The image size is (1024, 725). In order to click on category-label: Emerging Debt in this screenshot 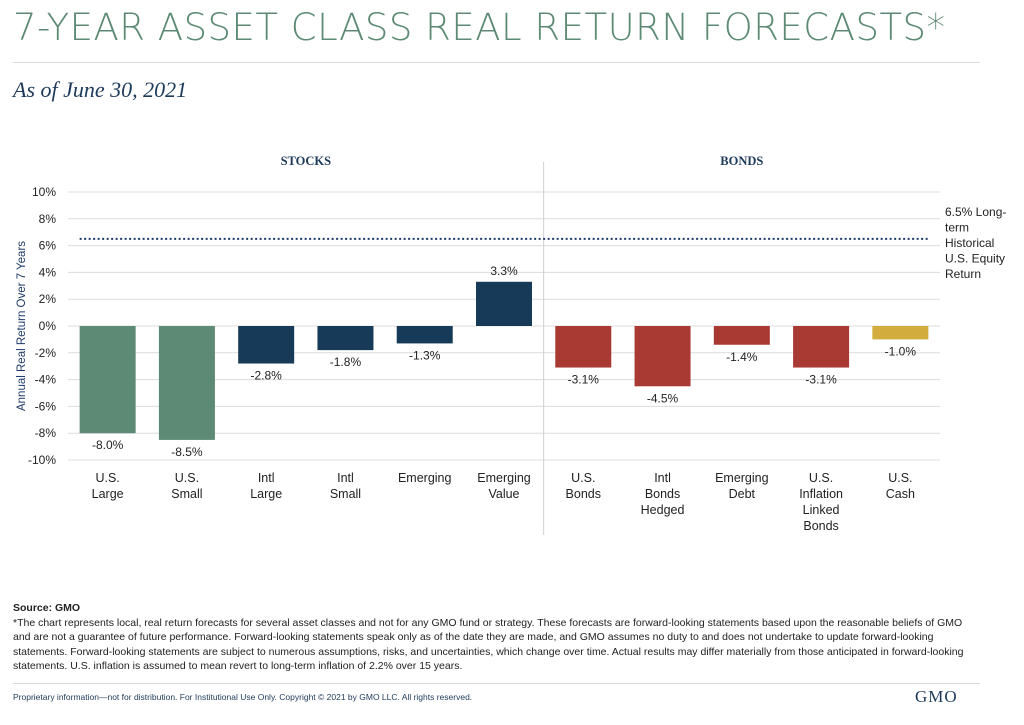, I will do `click(742, 486)`.